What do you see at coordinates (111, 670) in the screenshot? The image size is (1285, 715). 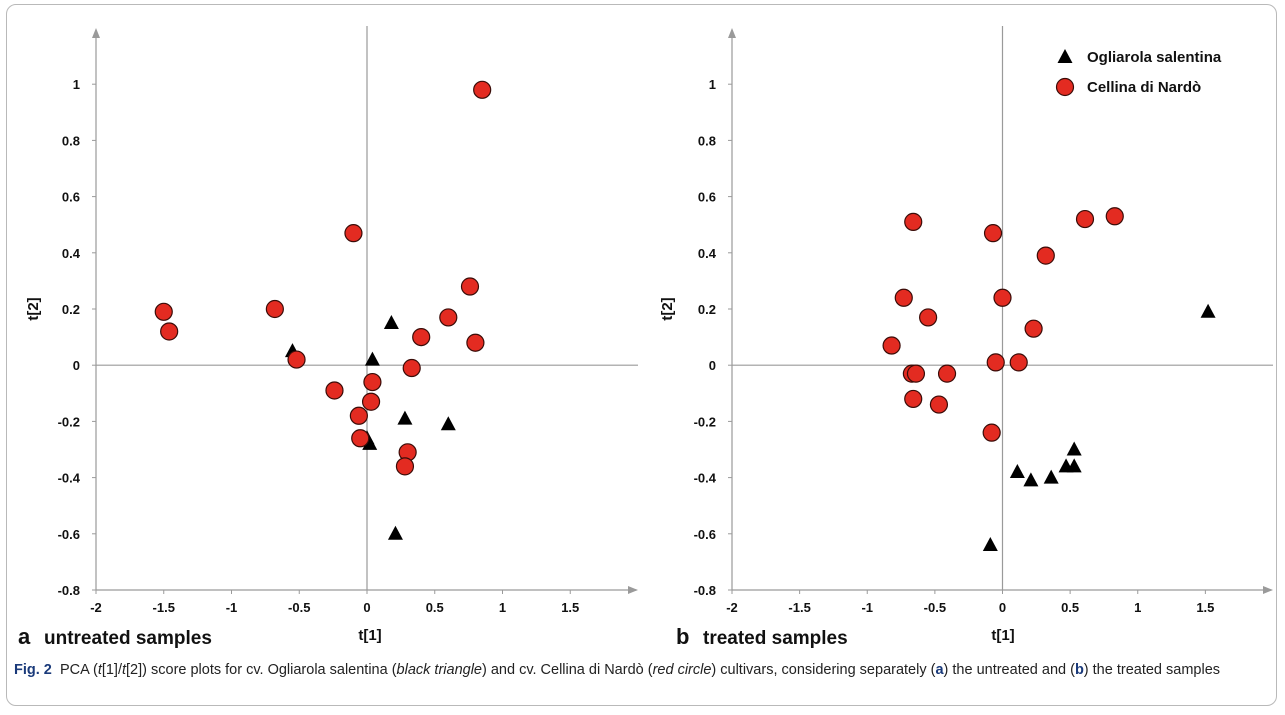 I see `caption-text-2: [1]/` at bounding box center [111, 670].